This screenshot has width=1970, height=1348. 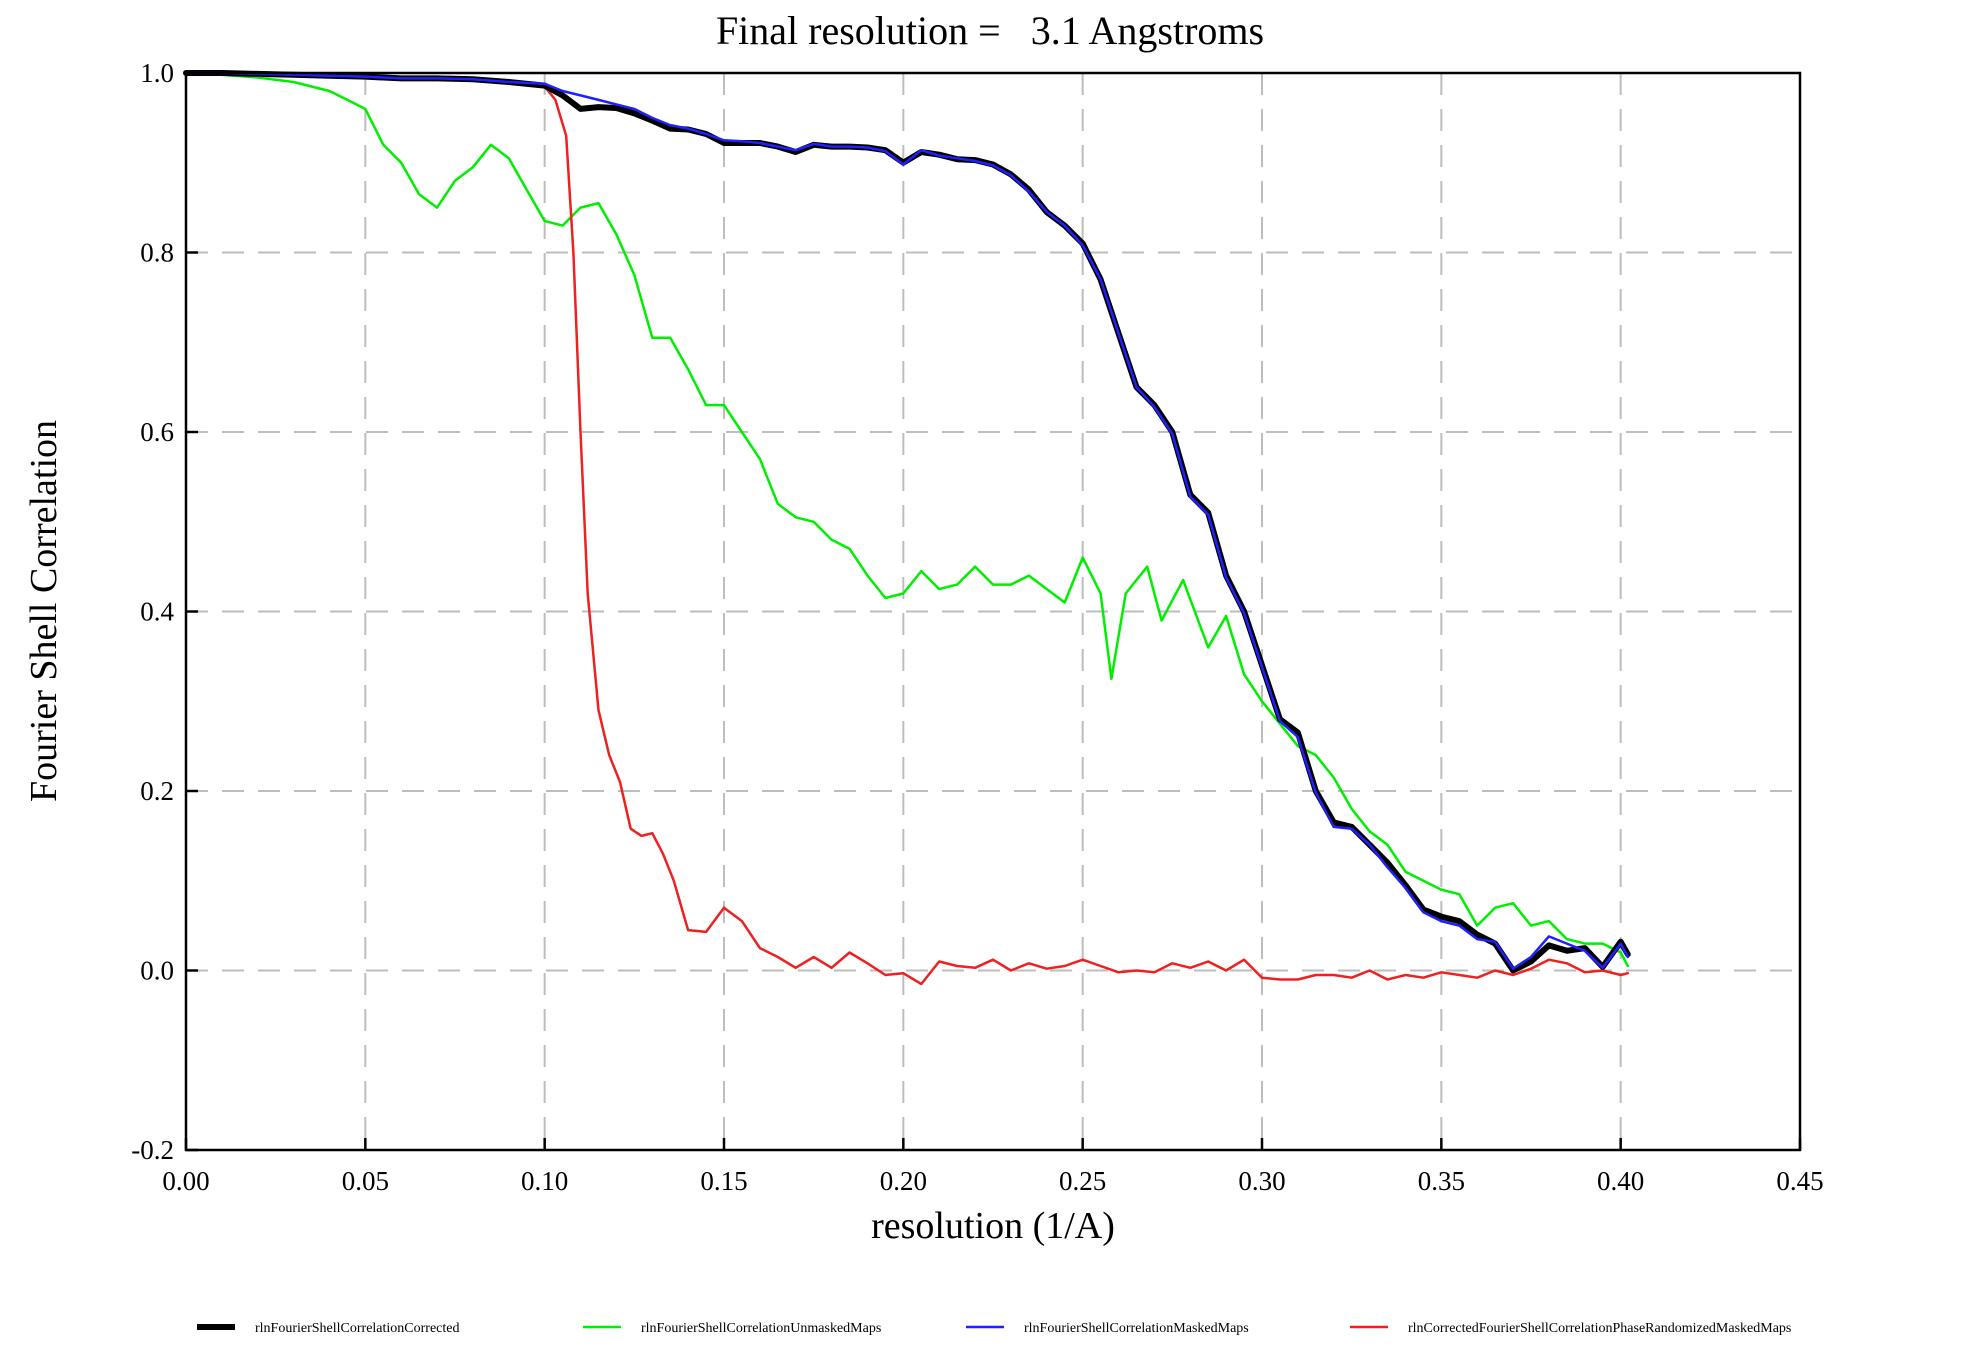 I want to click on x-tick-label: 0.05, so click(x=365, y=1181).